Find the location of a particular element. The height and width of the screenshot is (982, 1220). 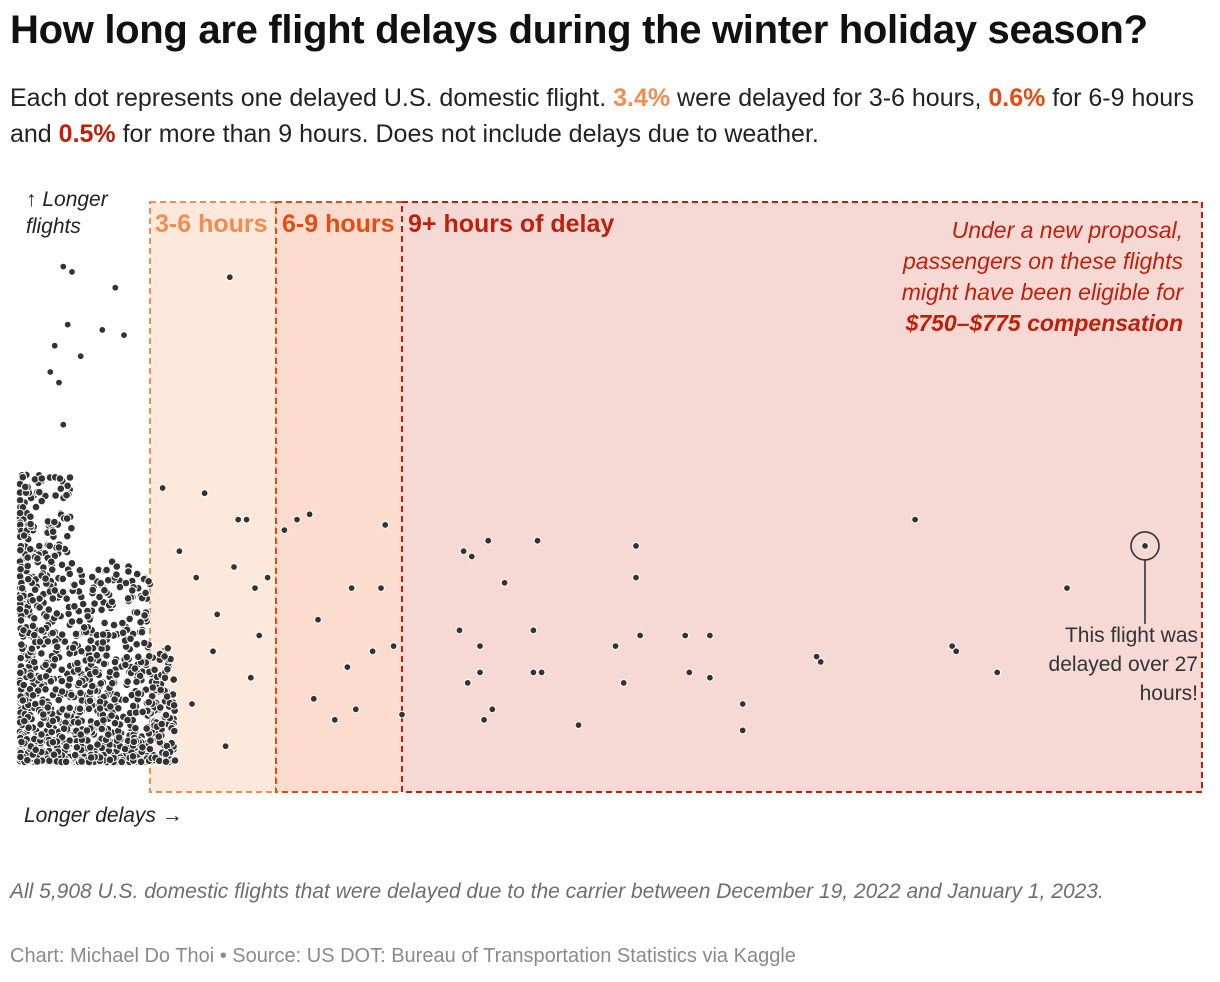

dense-points-cloud is located at coordinates (97, 618).